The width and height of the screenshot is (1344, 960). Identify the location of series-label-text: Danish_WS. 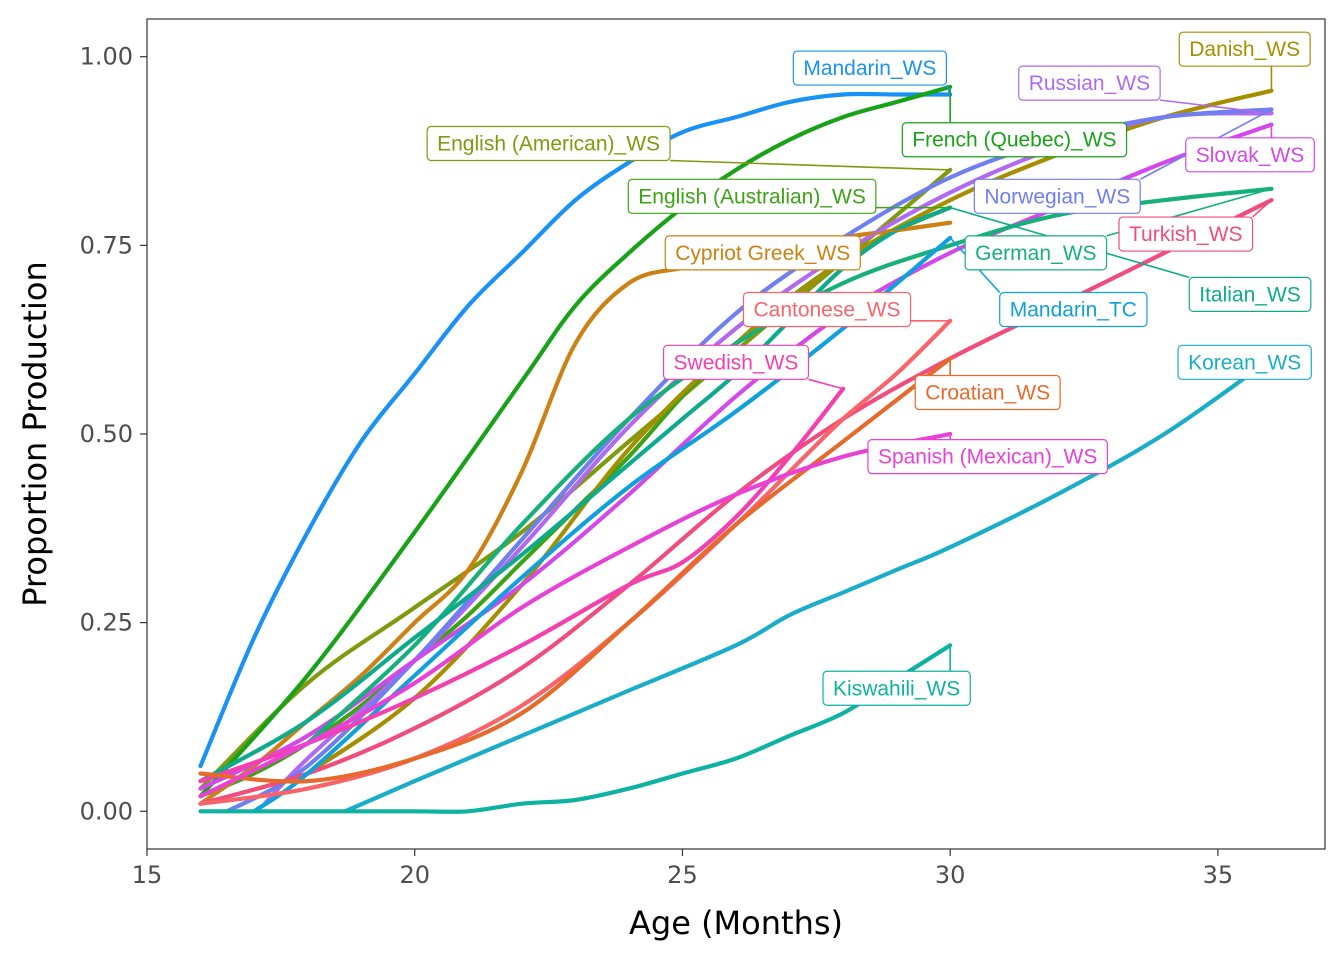
(1244, 49).